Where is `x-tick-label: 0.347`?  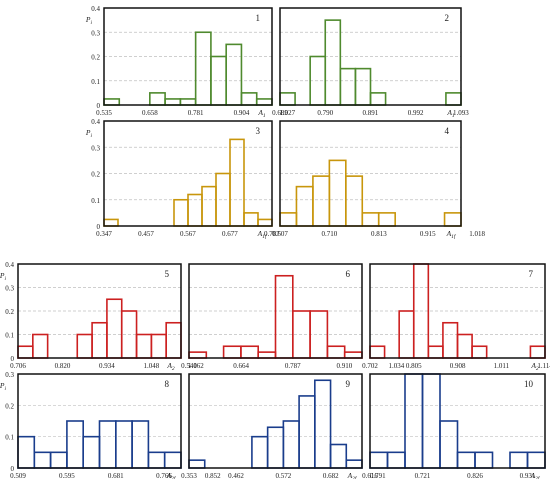
x-tick-label: 0.347 is located at coordinates (104, 234).